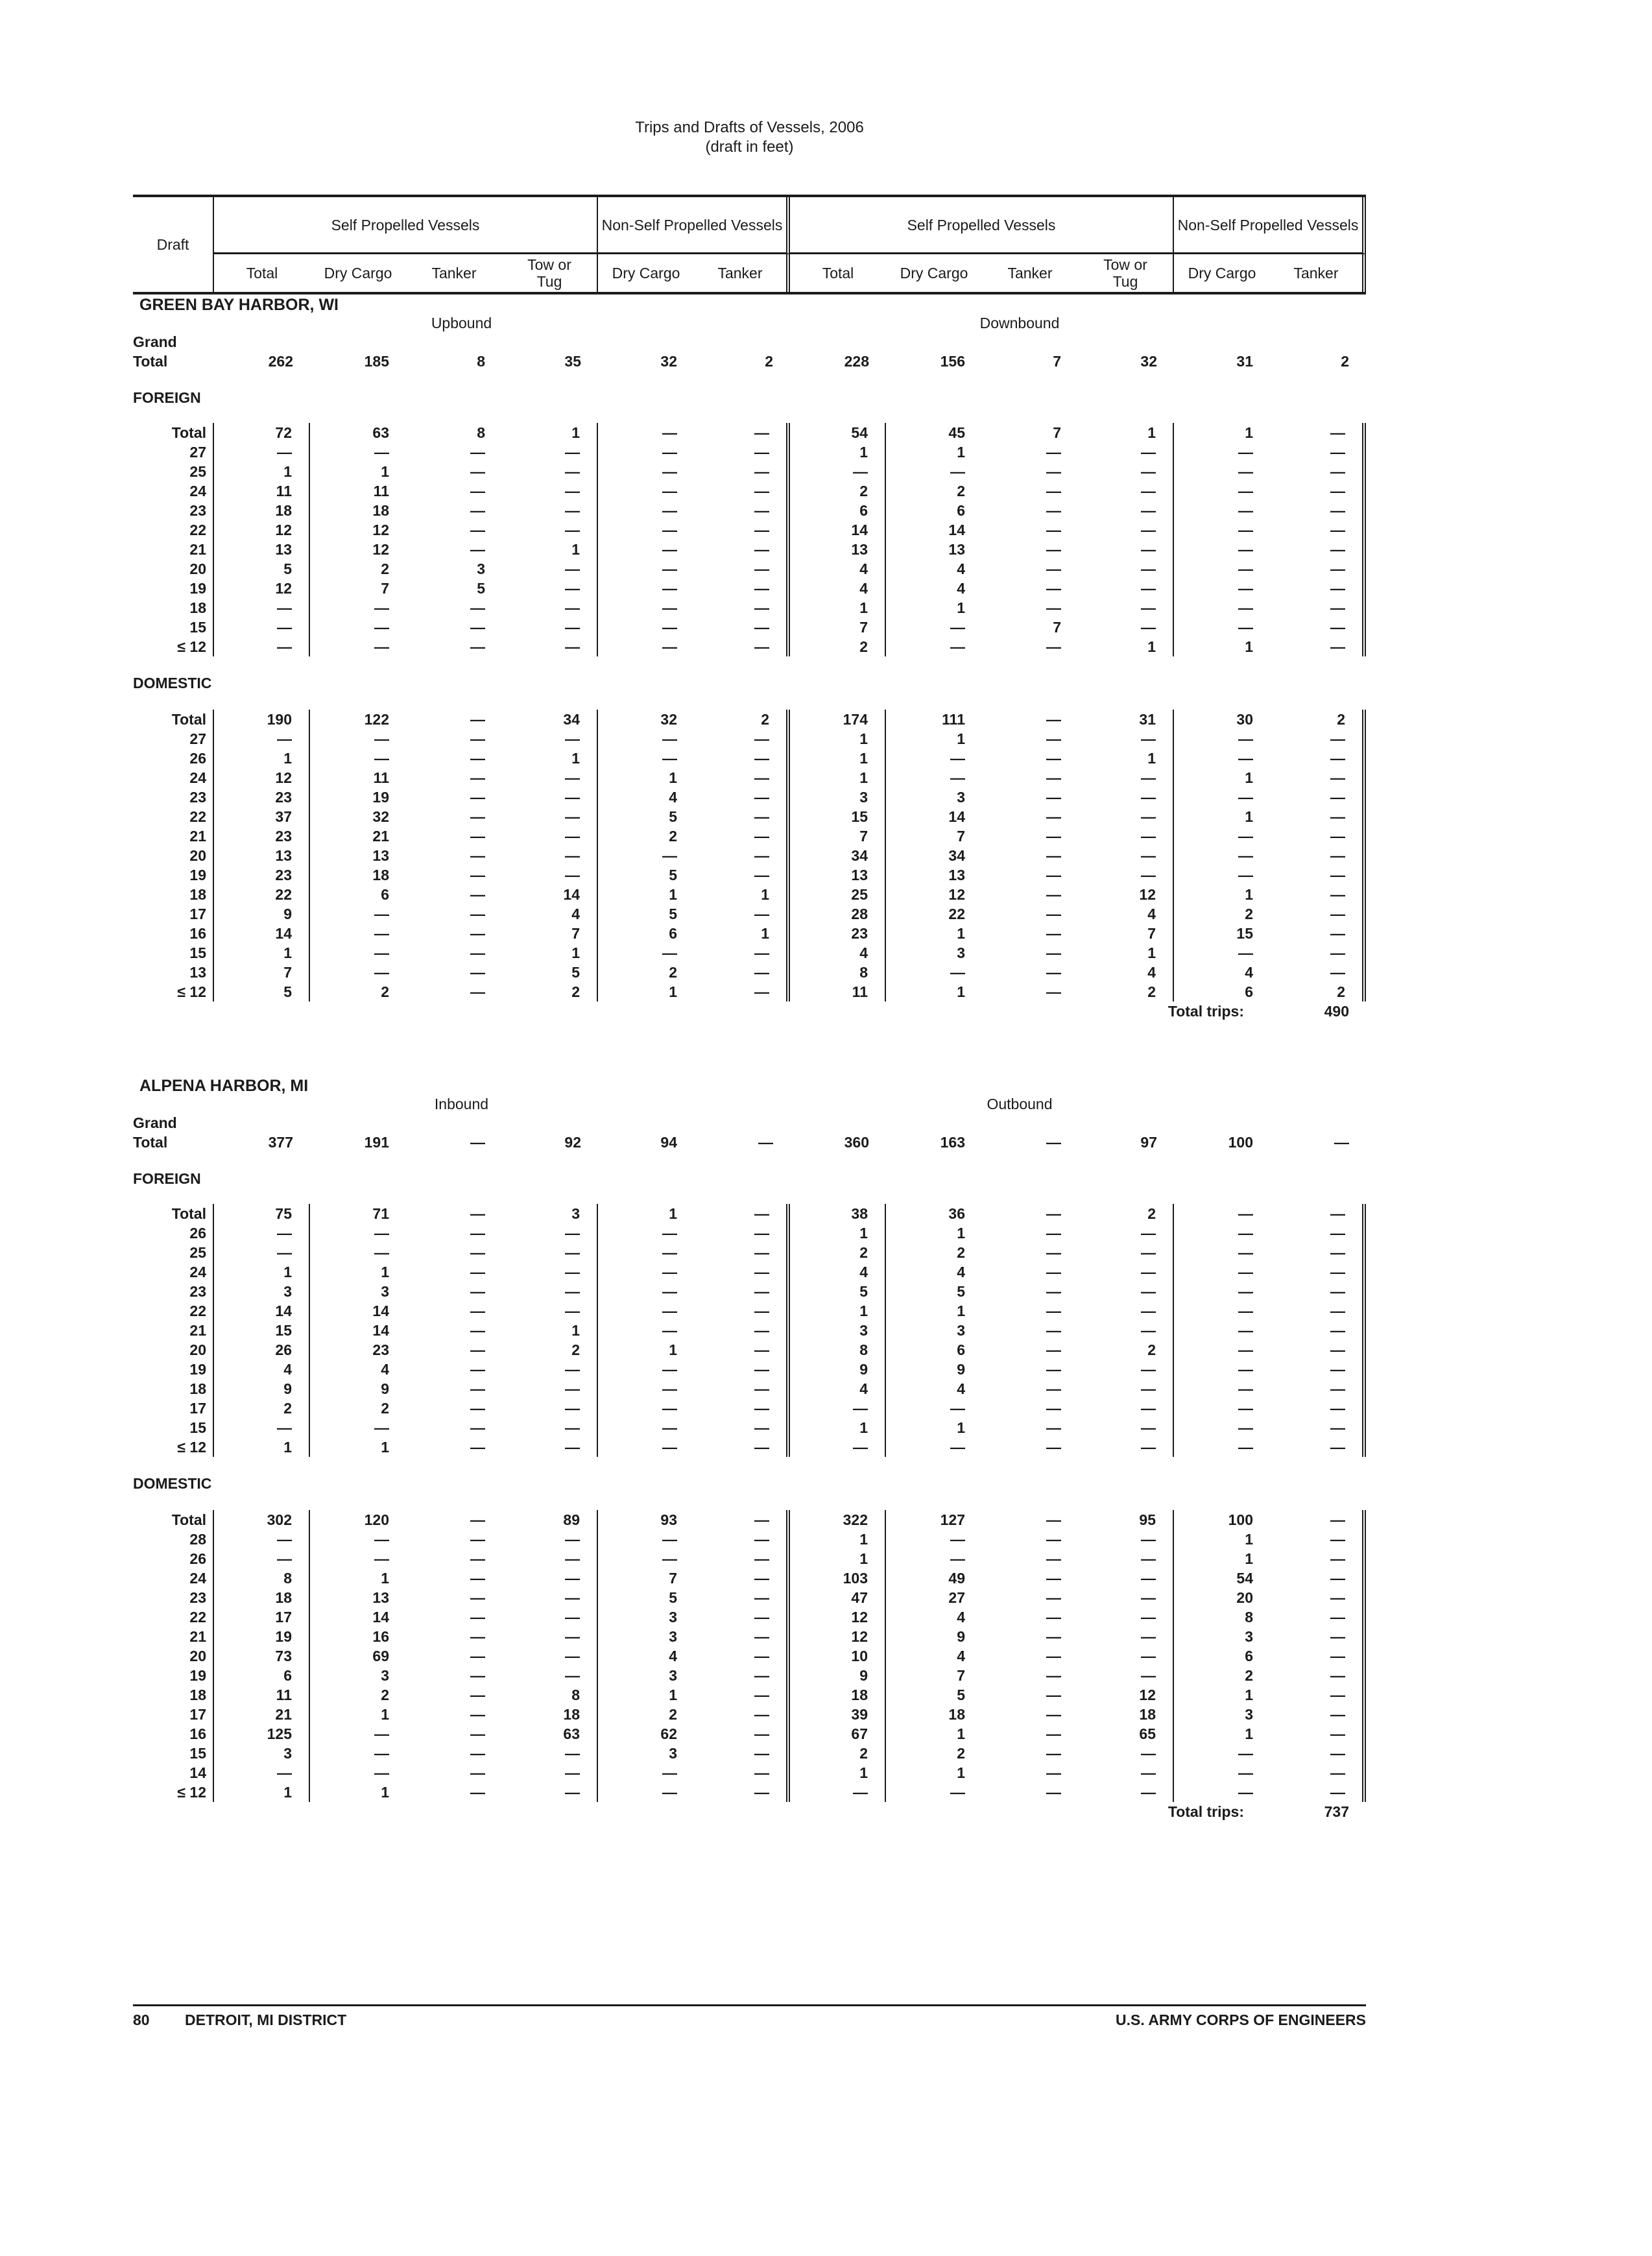  Describe the element at coordinates (838, 1734) in the screenshot. I see `value-cell: 67` at that location.